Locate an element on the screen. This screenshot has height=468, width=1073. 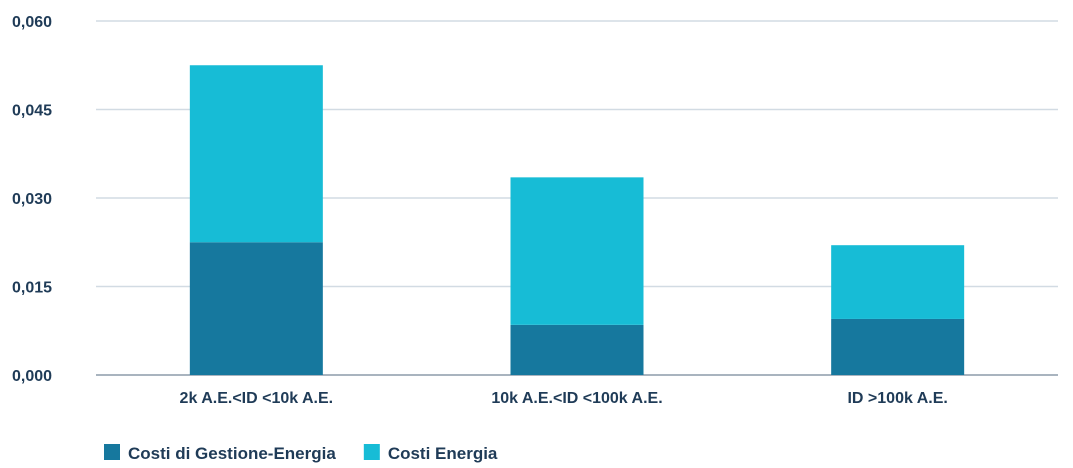
y-tick-label: 0,060 is located at coordinates (32, 22).